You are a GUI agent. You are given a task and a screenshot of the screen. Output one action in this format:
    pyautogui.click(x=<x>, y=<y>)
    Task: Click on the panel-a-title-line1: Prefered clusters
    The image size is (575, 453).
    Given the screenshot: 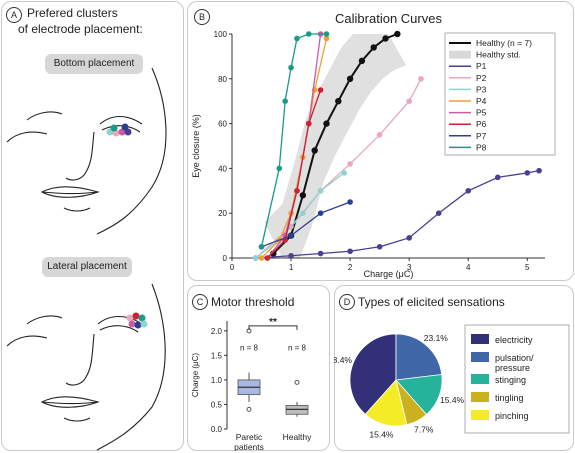 What is the action you would take?
    pyautogui.click(x=72, y=13)
    